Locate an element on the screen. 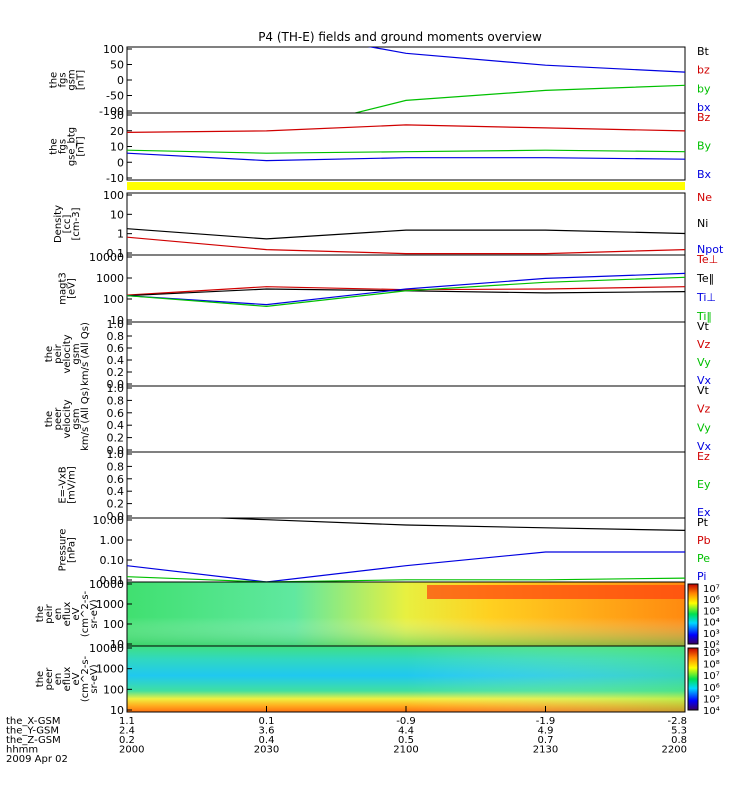 This screenshot has height=804, width=750. series-line-pressure-Pe is located at coordinates (406, 579).